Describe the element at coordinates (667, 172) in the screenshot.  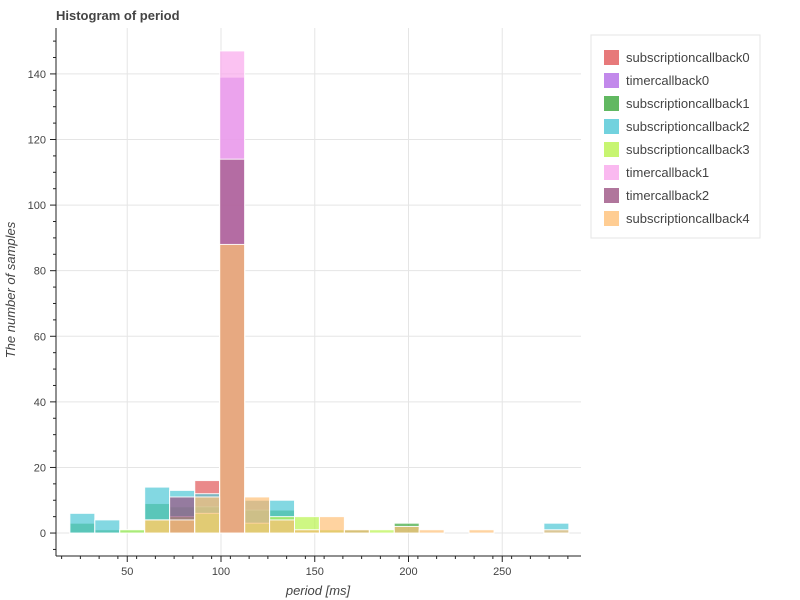
I see `legend-label: timercallback1` at that location.